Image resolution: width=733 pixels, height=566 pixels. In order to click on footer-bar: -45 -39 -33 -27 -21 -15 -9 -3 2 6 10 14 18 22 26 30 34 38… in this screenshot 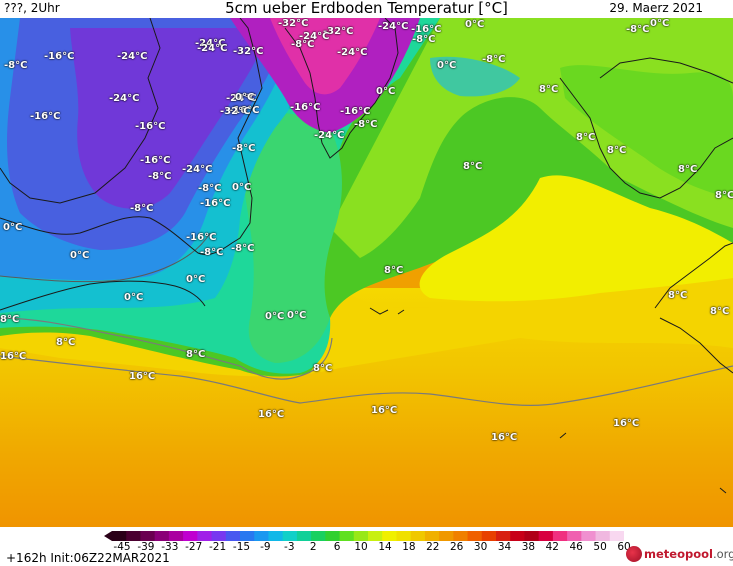, I will do `click(366, 546)`.